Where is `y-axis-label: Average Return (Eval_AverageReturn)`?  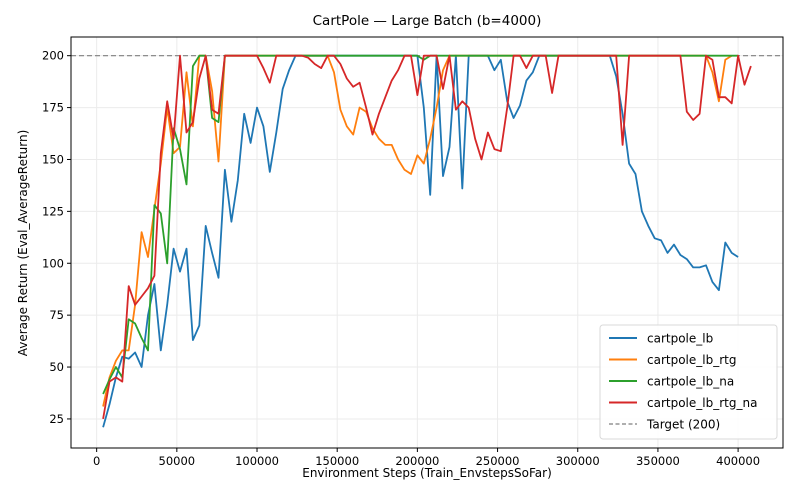 y-axis-label: Average Return (Eval_AverageReturn) is located at coordinates (23, 243).